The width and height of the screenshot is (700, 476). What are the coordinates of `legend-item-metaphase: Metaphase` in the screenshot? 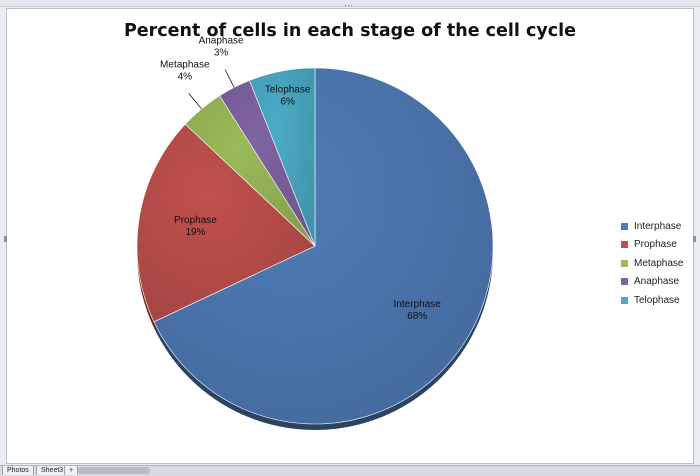 It's located at (652, 263).